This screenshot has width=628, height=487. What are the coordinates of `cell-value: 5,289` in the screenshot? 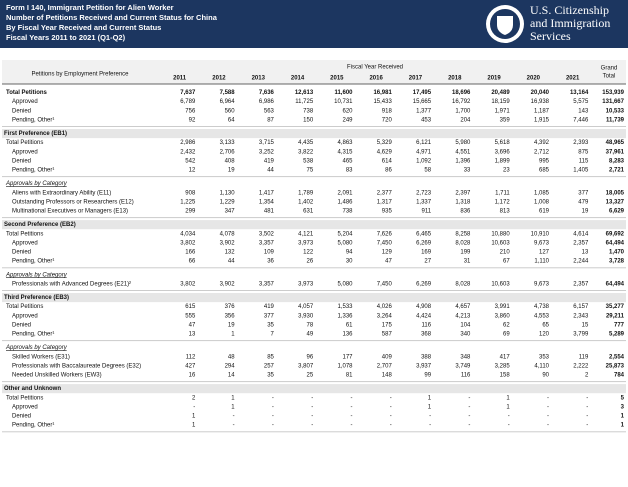 It's located at (617, 335).